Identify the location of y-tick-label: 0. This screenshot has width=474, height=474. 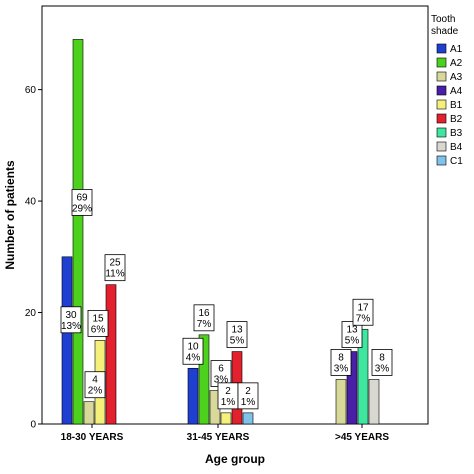
(33, 425).